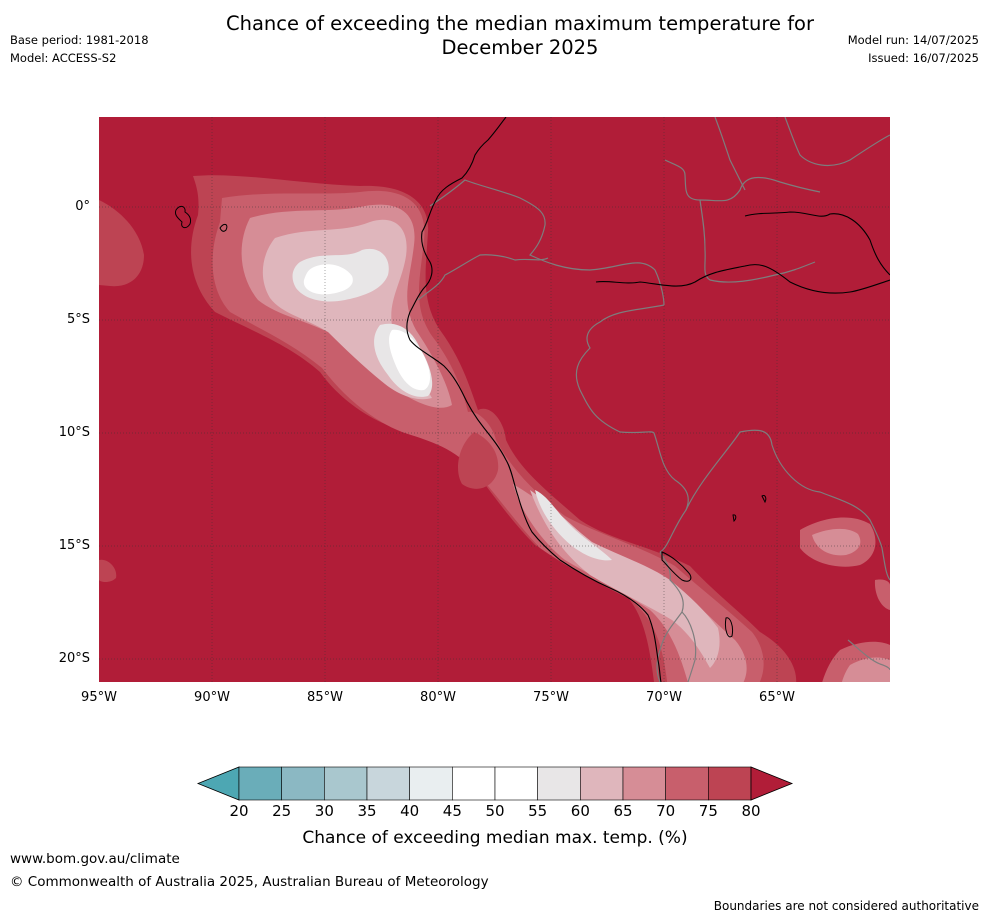 This screenshot has height=919, width=988. What do you see at coordinates (772, 783) in the screenshot?
I see `colorbar-over-arrow` at bounding box center [772, 783].